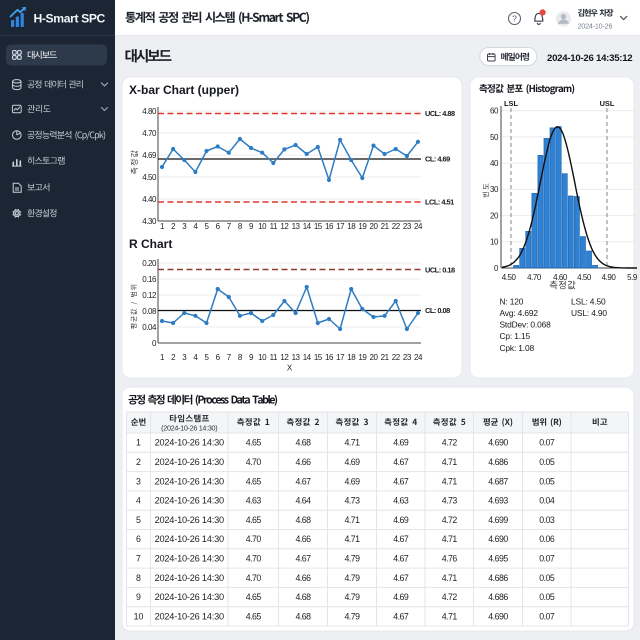 The width and height of the screenshot is (640, 640). I want to click on svg-text: 0.16, so click(149, 279).